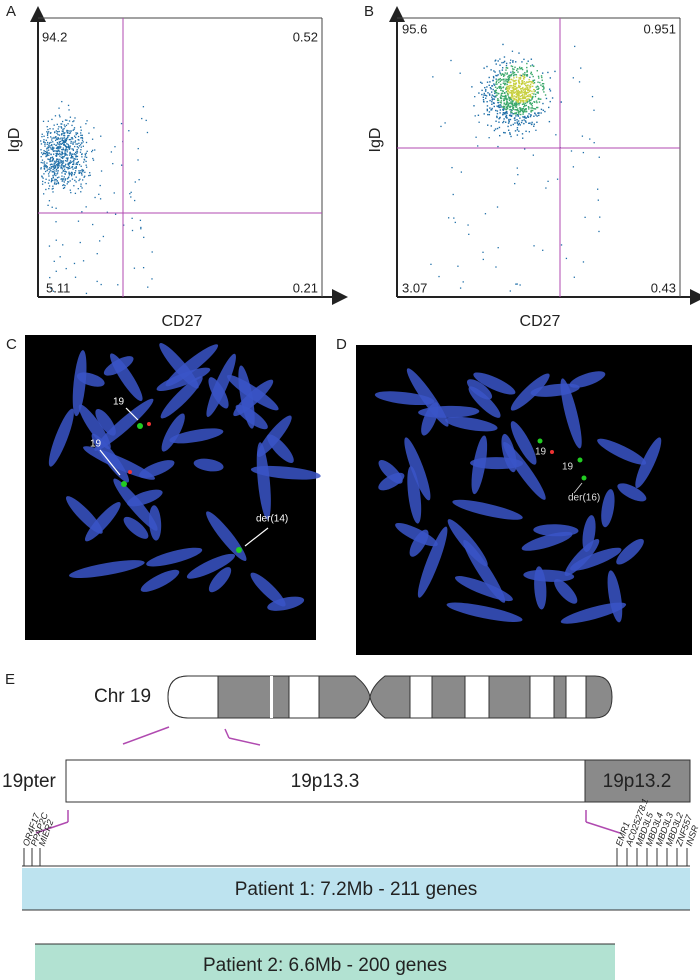 This screenshot has height=980, width=700. What do you see at coordinates (122, 696) in the screenshot?
I see `chromosome-label: Chr 19` at bounding box center [122, 696].